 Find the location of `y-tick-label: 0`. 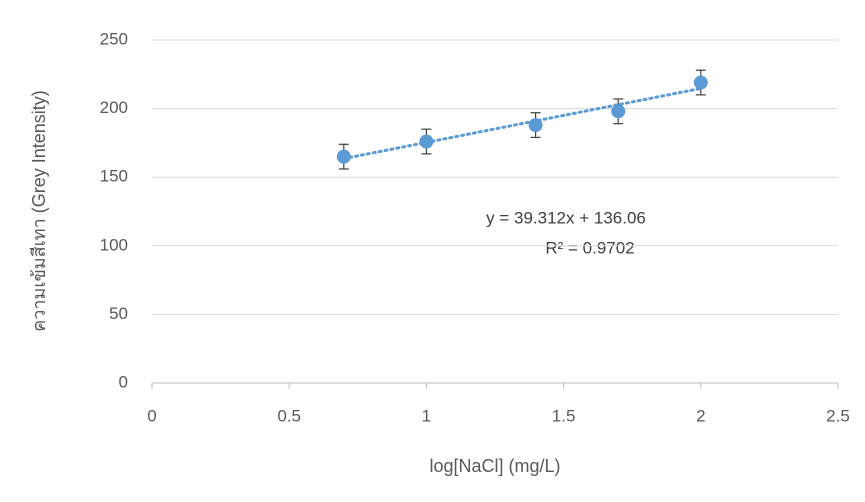

y-tick-label: 0 is located at coordinates (123, 381).